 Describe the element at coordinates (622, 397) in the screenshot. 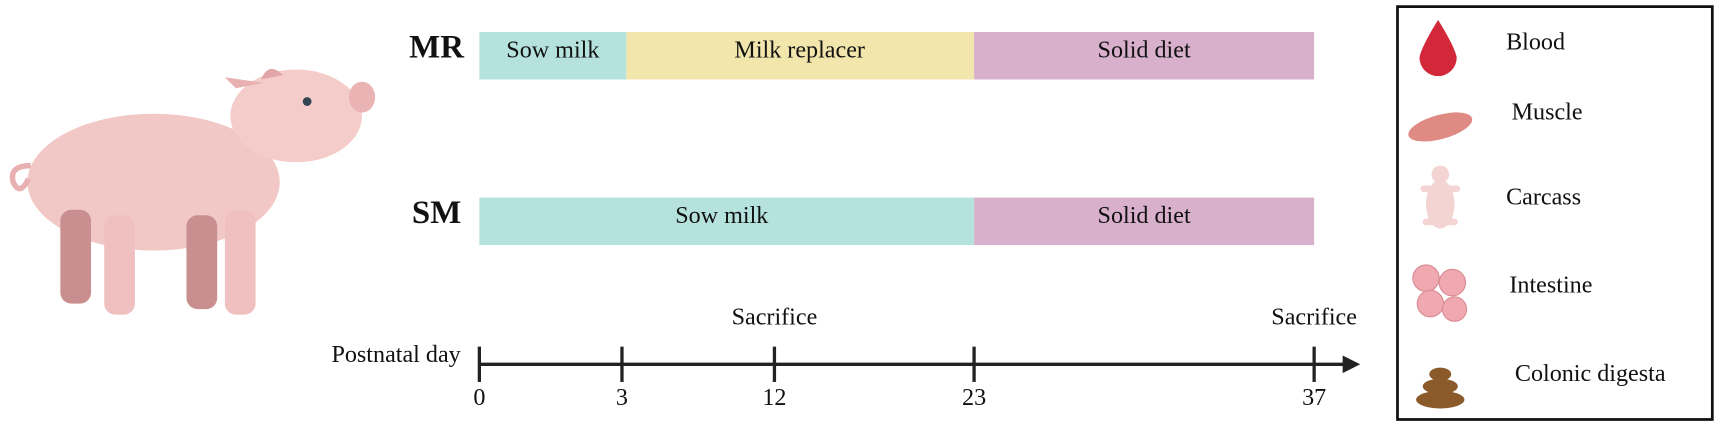

I see `tick-label: 3` at that location.